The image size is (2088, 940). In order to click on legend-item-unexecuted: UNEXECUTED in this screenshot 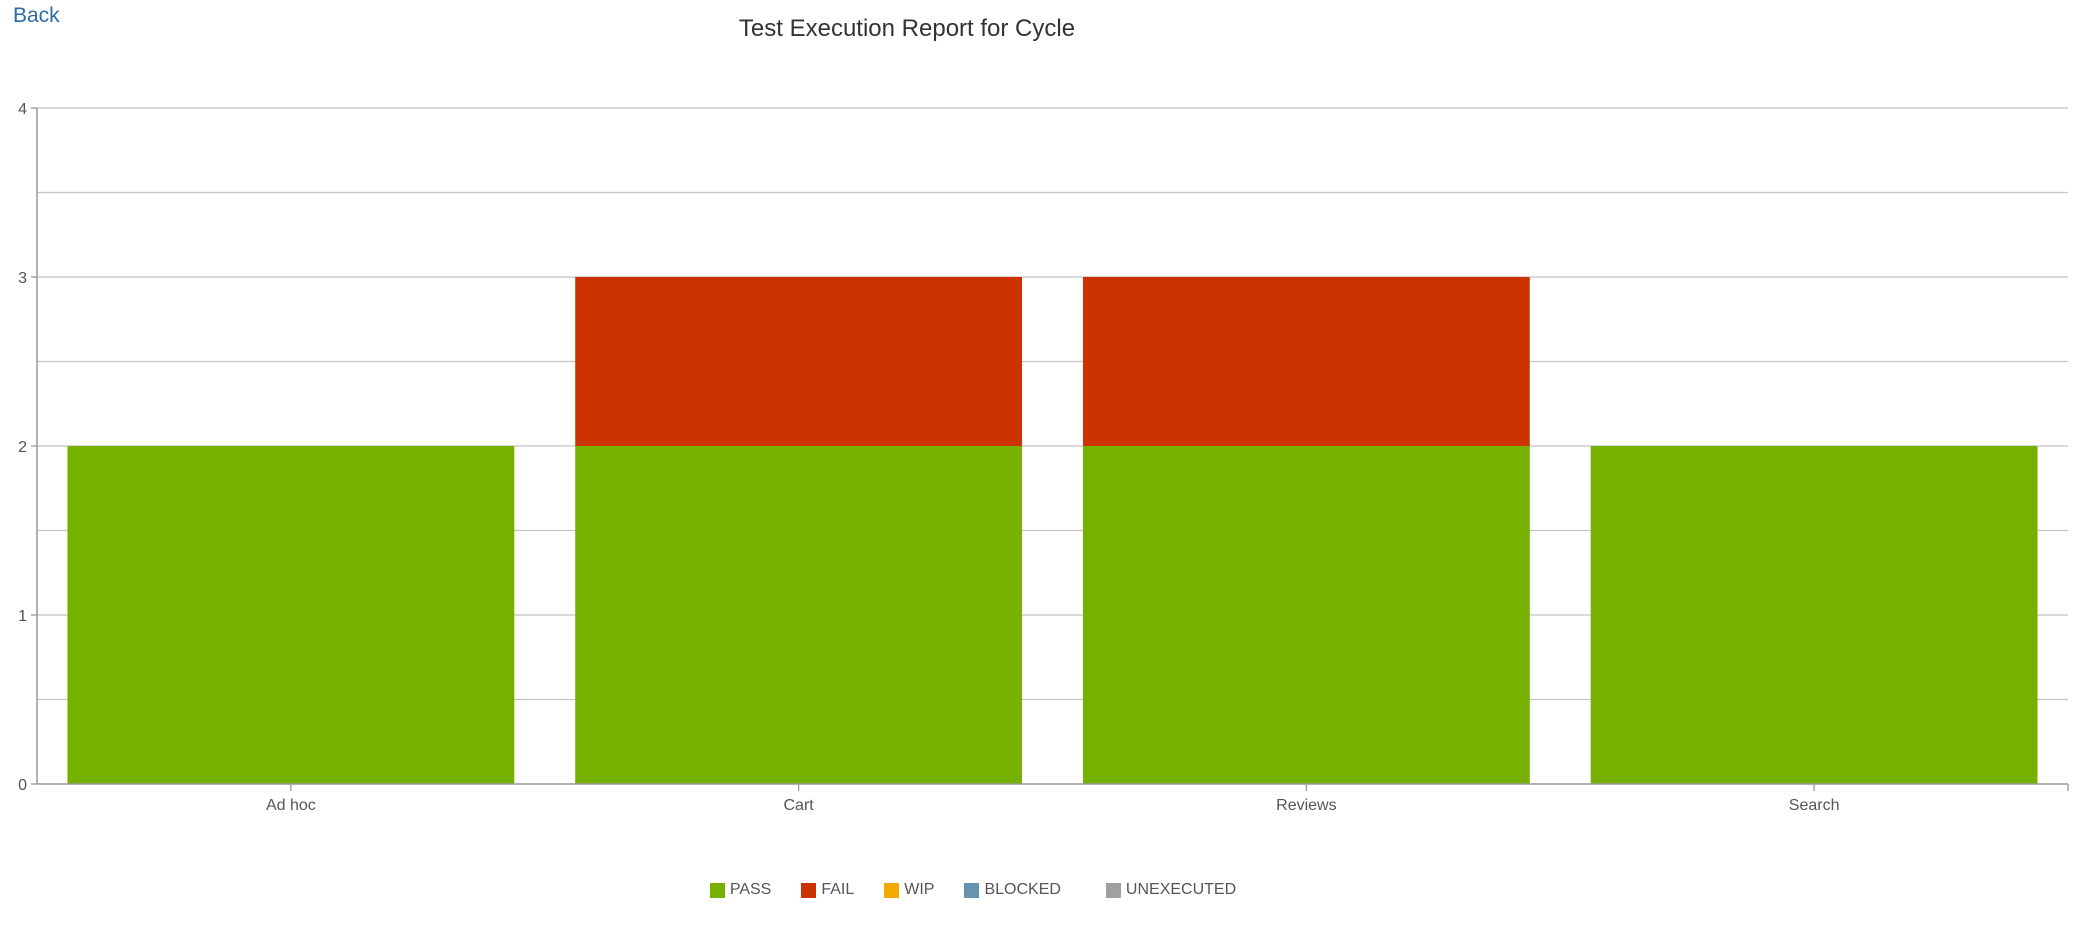, I will do `click(1171, 890)`.